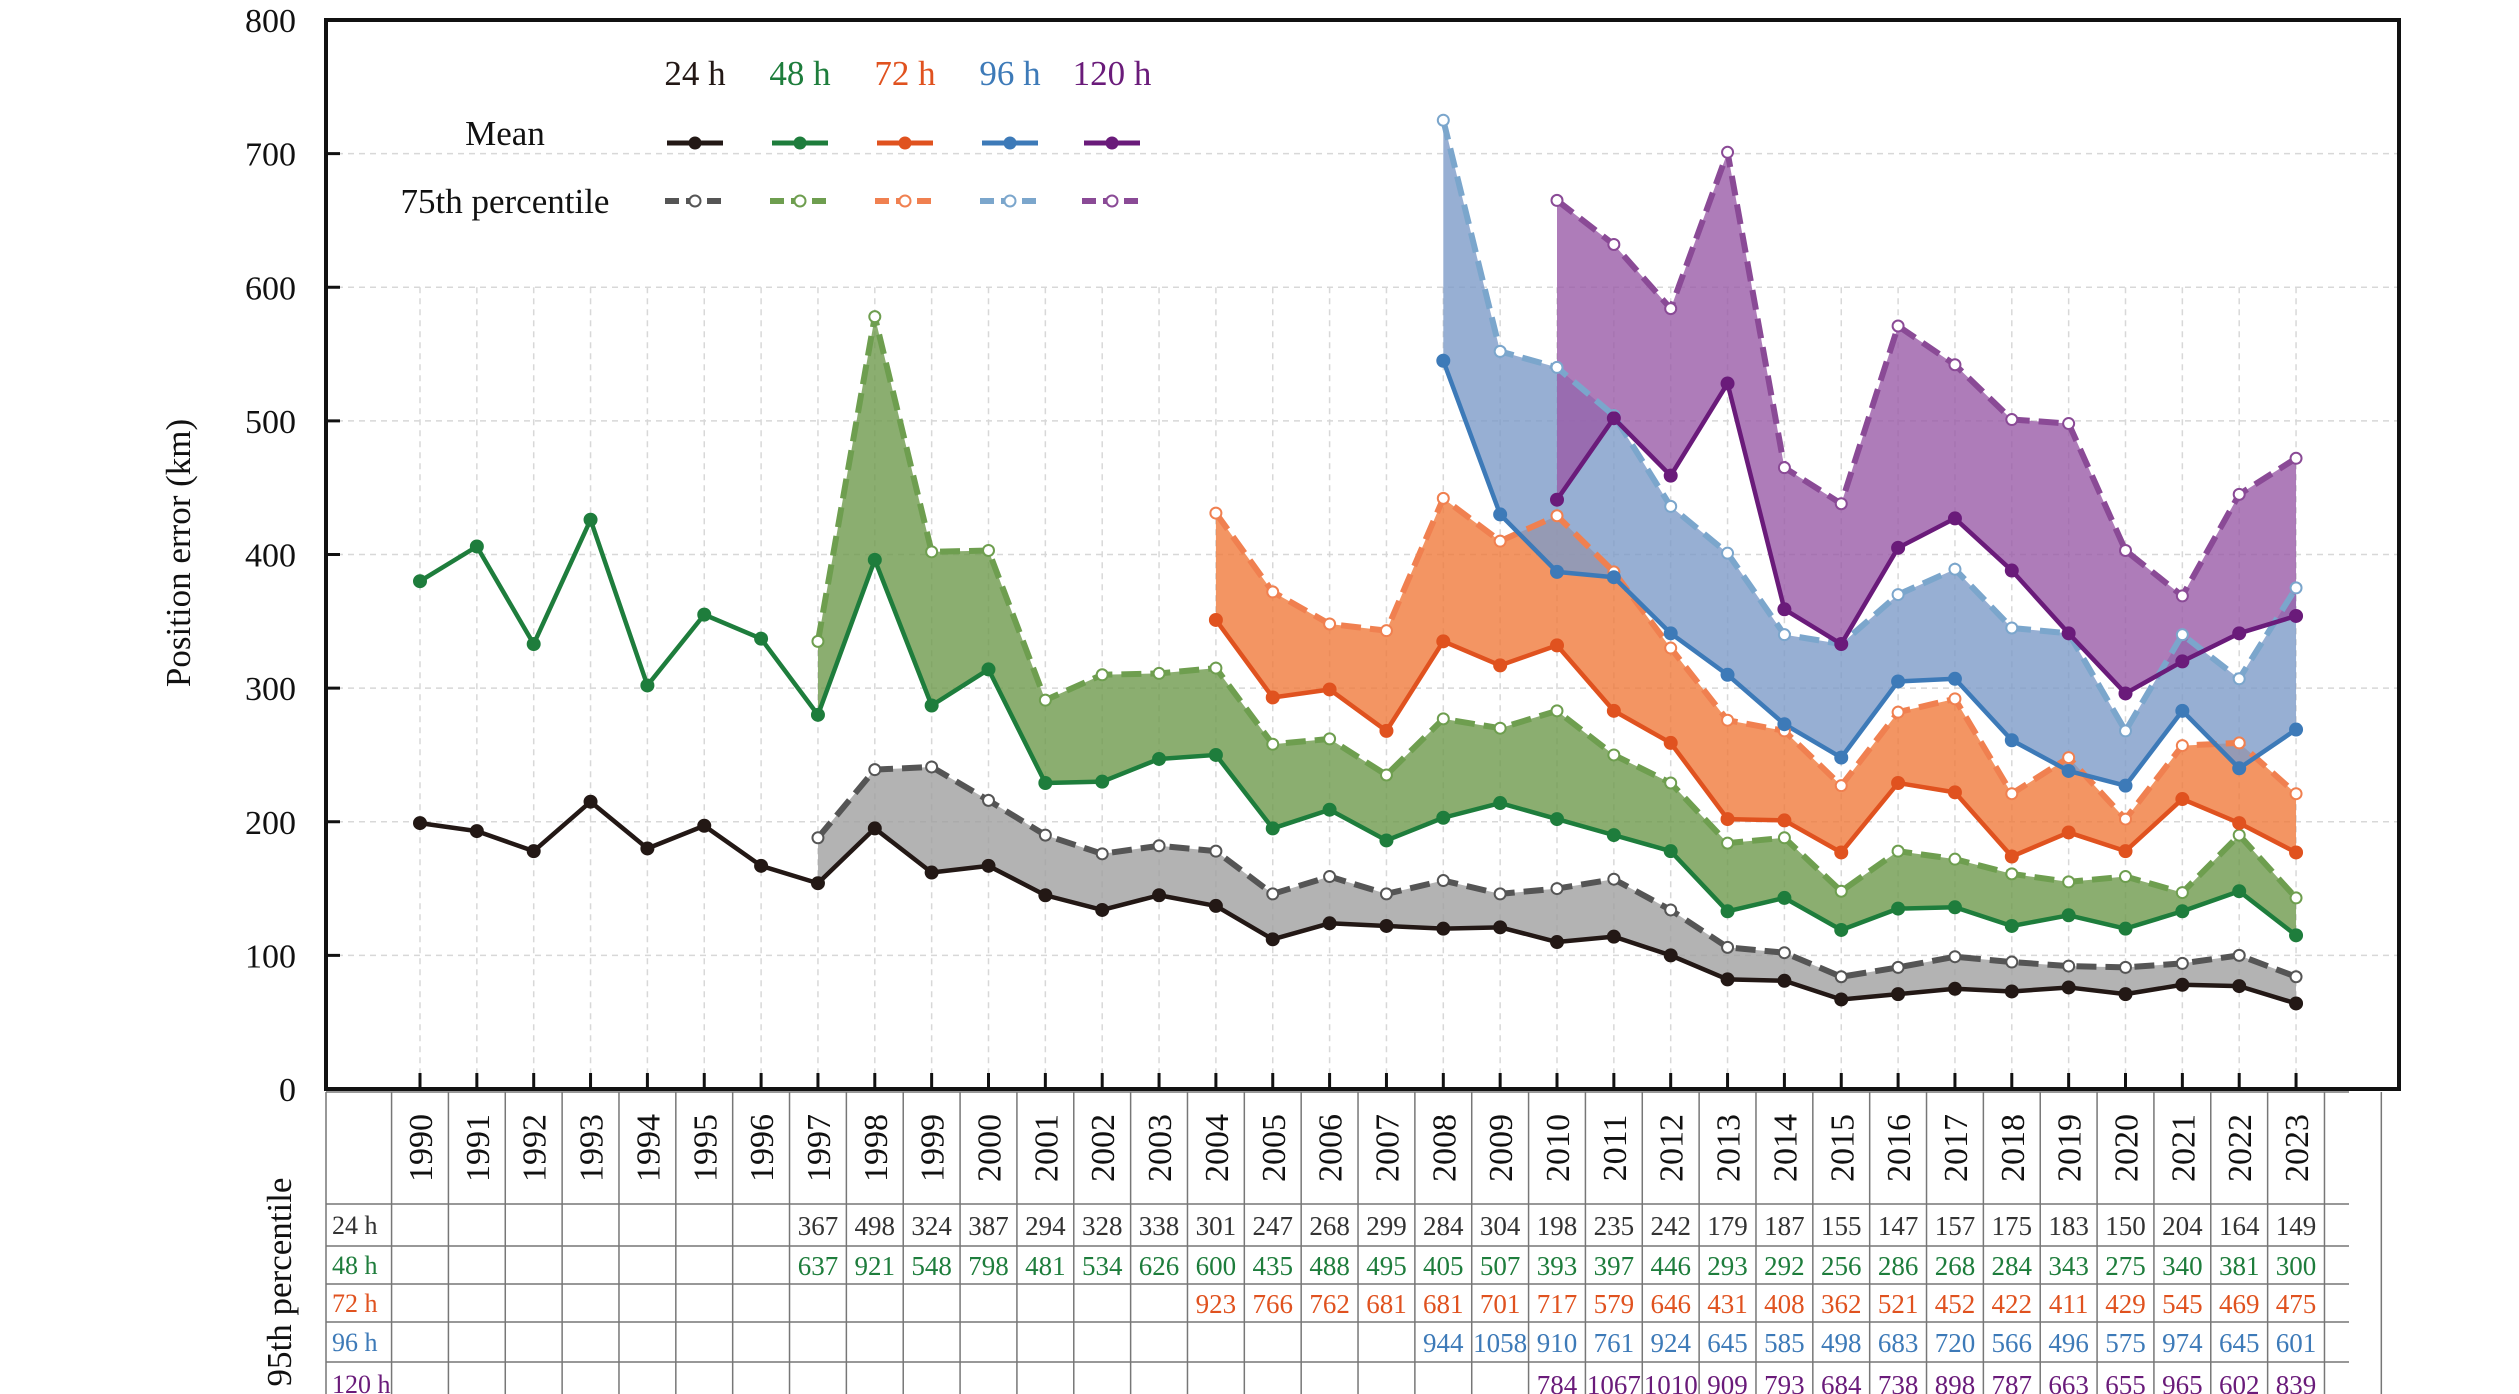  What do you see at coordinates (2183, 1148) in the screenshot?
I see `x-tick-label: 2021` at bounding box center [2183, 1148].